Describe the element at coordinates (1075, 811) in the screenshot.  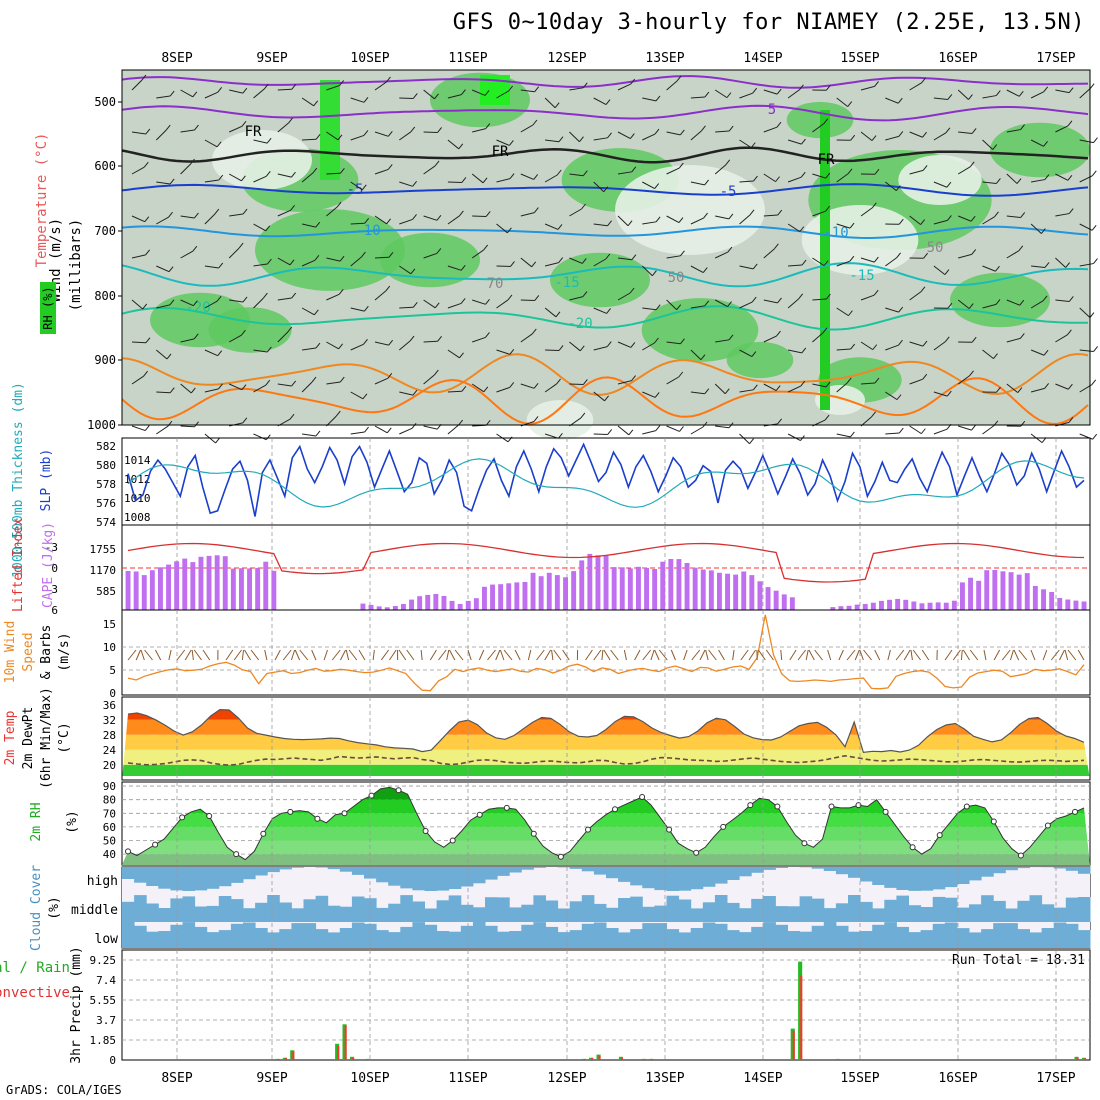
I see `rh2m-point` at that location.